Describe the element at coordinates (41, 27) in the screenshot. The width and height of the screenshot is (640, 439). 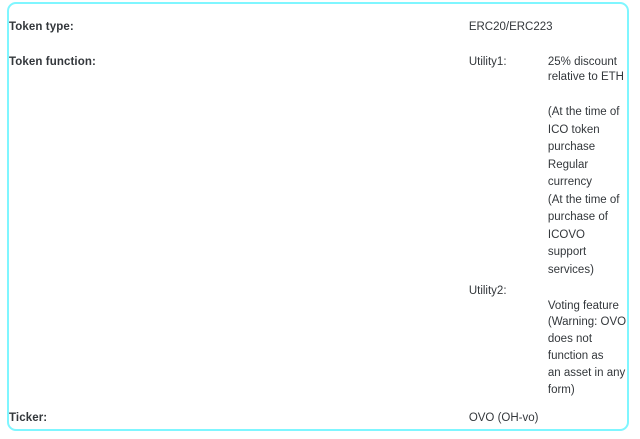
I see `row-label-token-type: Token type:` at that location.